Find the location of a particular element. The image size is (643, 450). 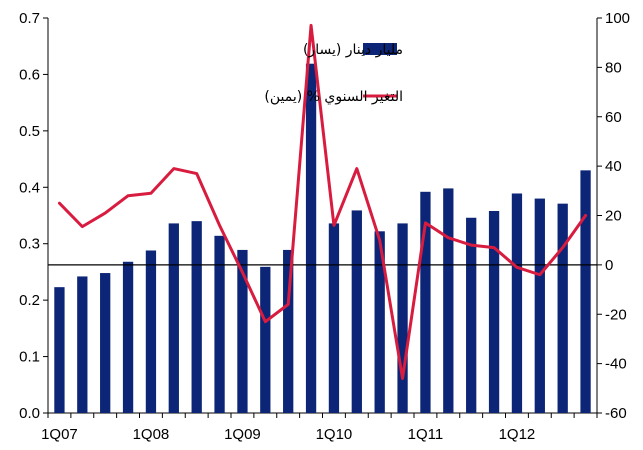

left-tick-label: 0.7 is located at coordinates (29, 18).